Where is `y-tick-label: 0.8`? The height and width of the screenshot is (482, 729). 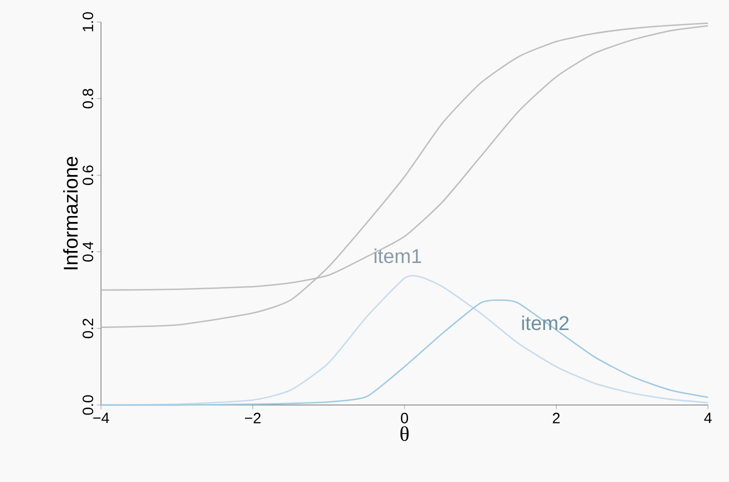 y-tick-label: 0.8 is located at coordinates (88, 98).